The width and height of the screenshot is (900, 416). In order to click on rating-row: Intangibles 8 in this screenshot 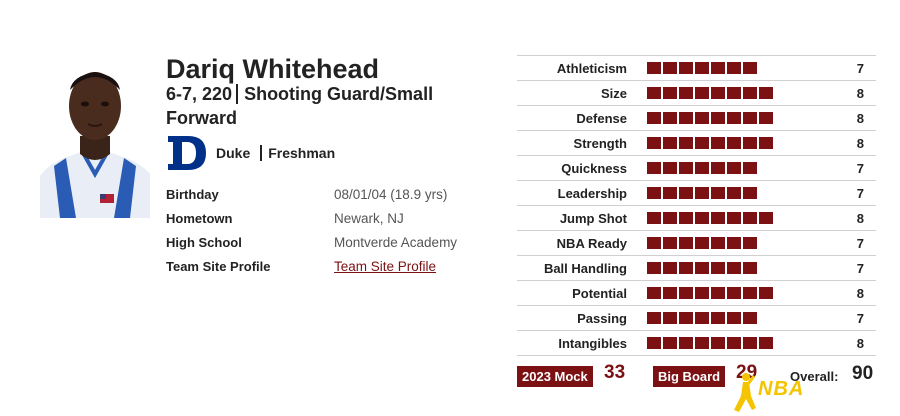, I will do `click(696, 343)`.